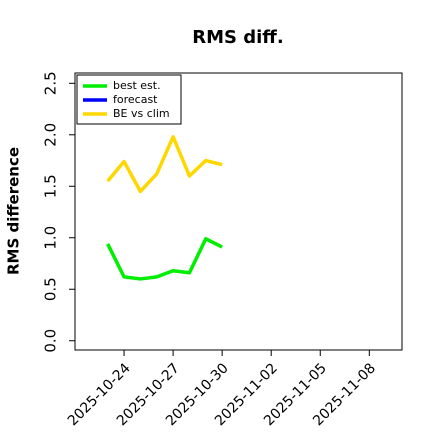 This screenshot has width=440, height=440. Describe the element at coordinates (14, 211) in the screenshot. I see `y-axis-label: RMS difference` at that location.